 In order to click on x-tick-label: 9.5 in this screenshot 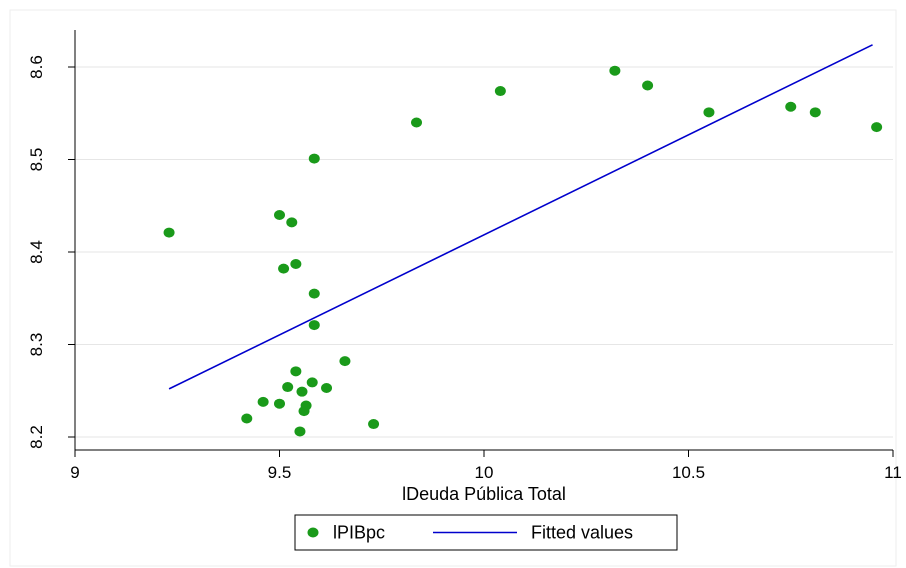, I will do `click(280, 472)`.